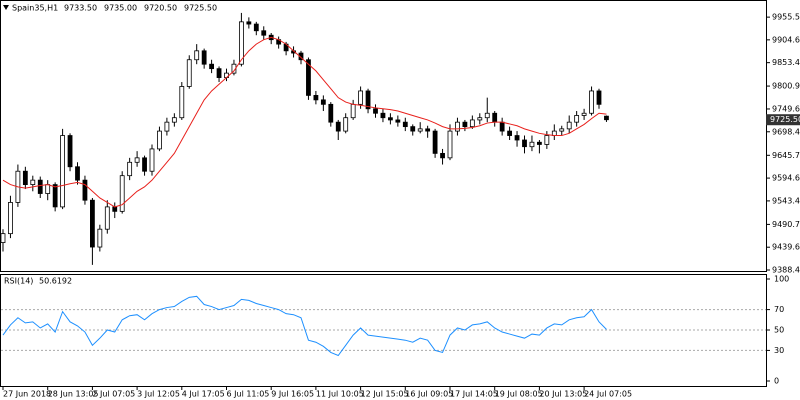  I want to click on x-tick-label: 28 Jun 13:05, so click(73, 394).